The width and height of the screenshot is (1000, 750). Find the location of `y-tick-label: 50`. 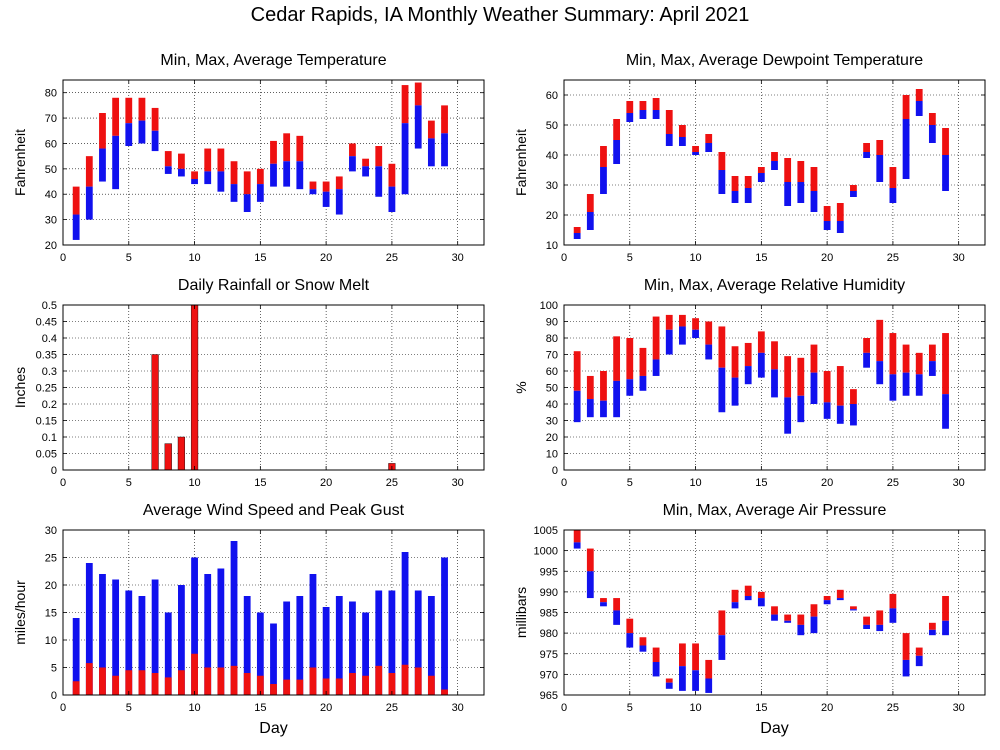

y-tick-label: 50 is located at coordinates (51, 170).